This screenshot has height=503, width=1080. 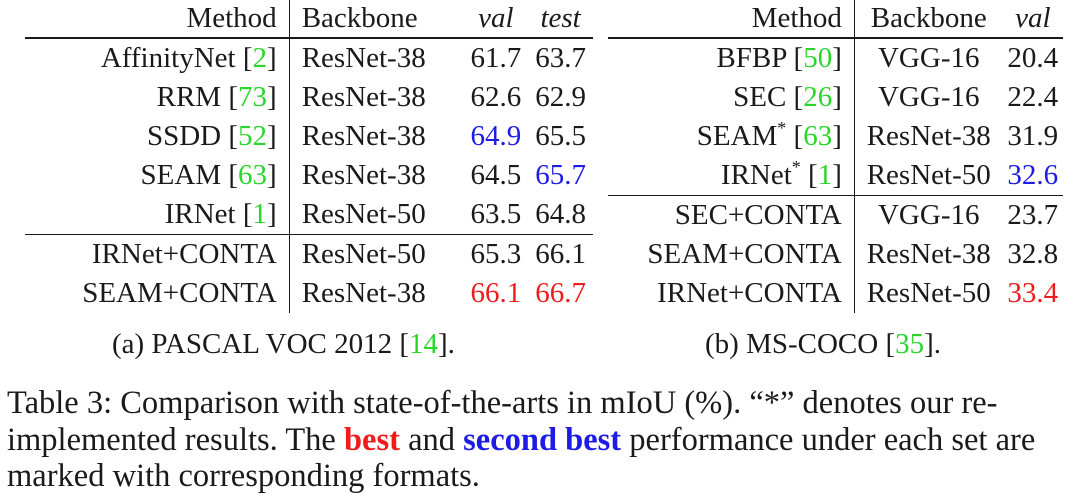 I want to click on cell-method: SEAM* [63], so click(x=731, y=136).